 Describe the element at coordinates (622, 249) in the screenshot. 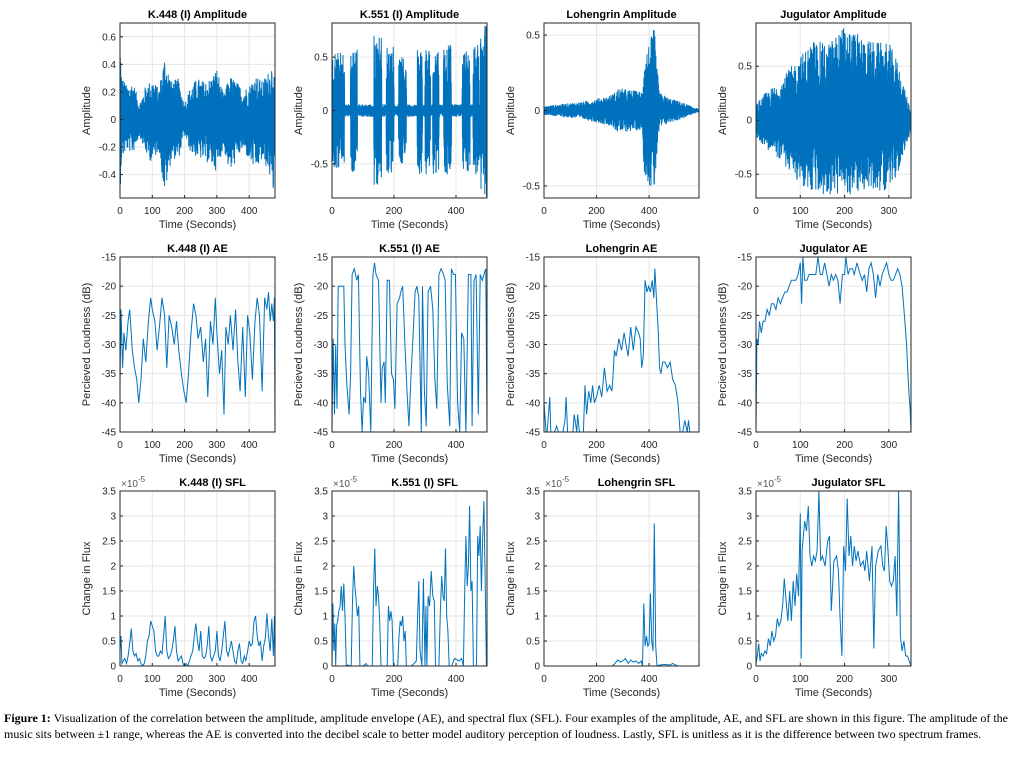

I see `subplot-title: Lohengrin AE` at that location.